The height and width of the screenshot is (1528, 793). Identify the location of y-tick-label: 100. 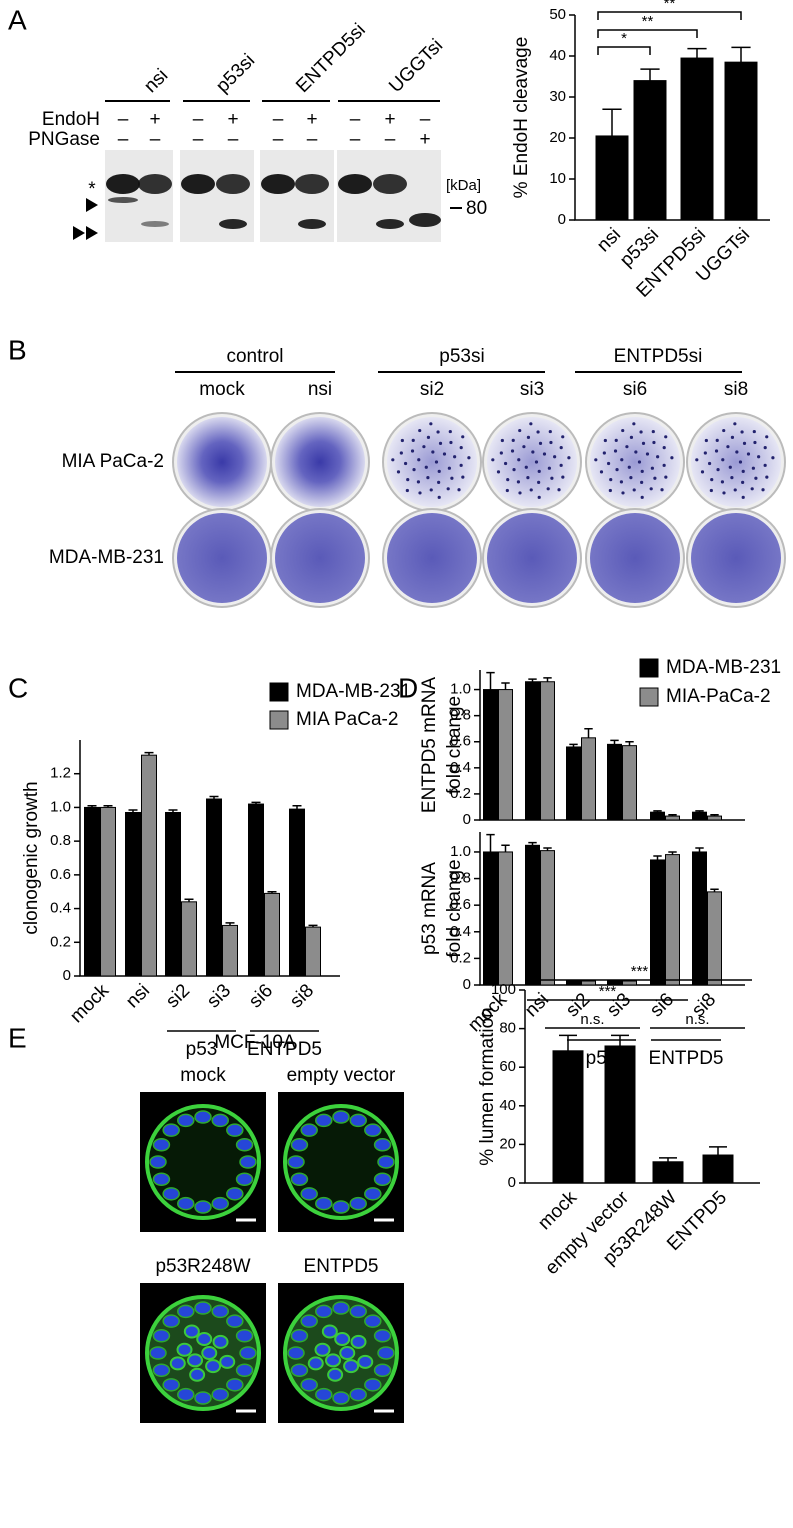
(503, 989).